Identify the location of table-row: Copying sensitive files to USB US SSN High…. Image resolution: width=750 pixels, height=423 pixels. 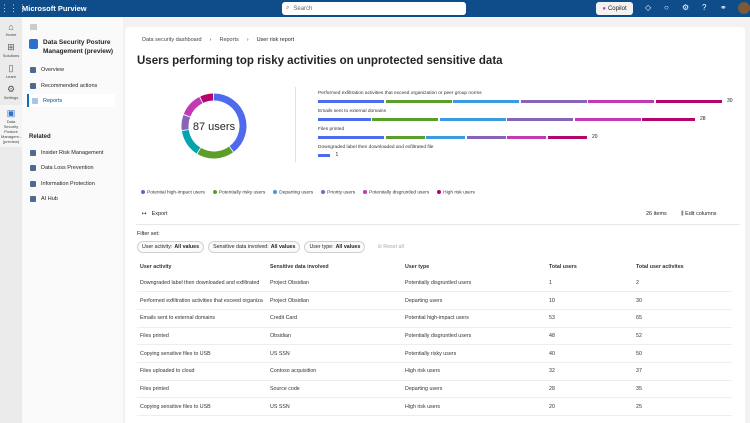
(434, 406).